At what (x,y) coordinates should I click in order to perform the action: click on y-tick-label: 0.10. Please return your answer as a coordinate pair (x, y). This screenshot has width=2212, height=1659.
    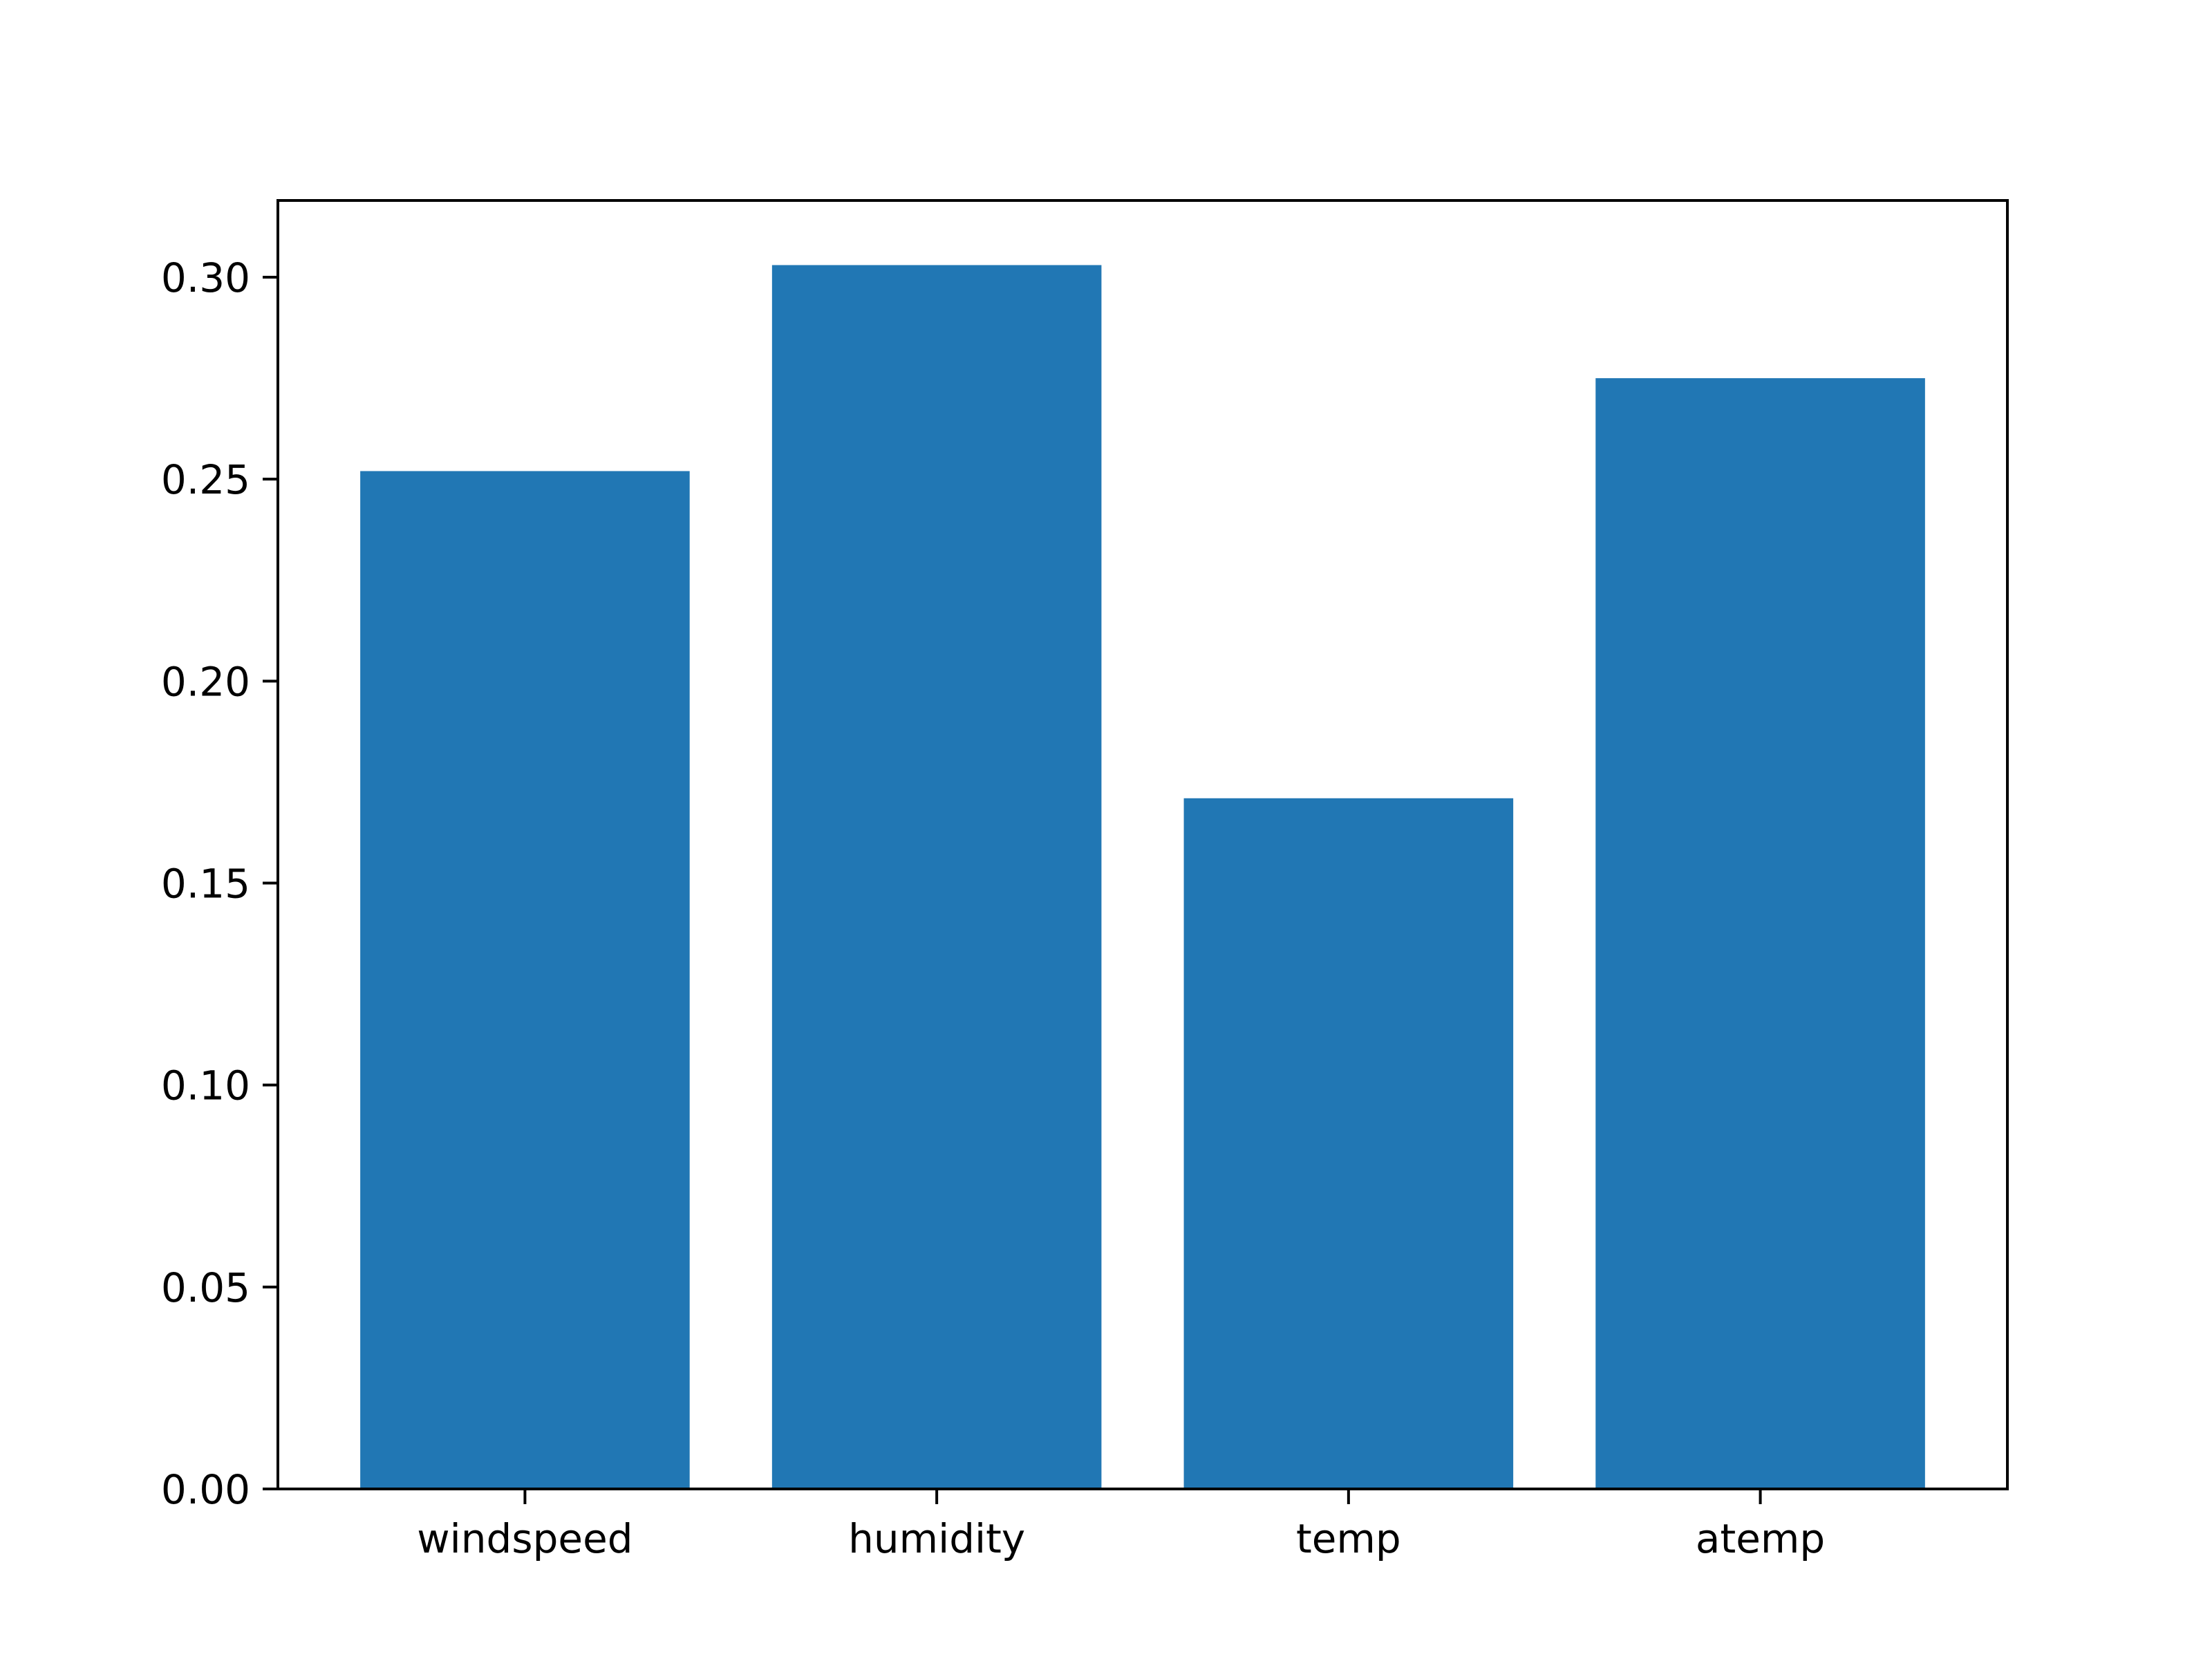
    Looking at the image, I should click on (205, 1085).